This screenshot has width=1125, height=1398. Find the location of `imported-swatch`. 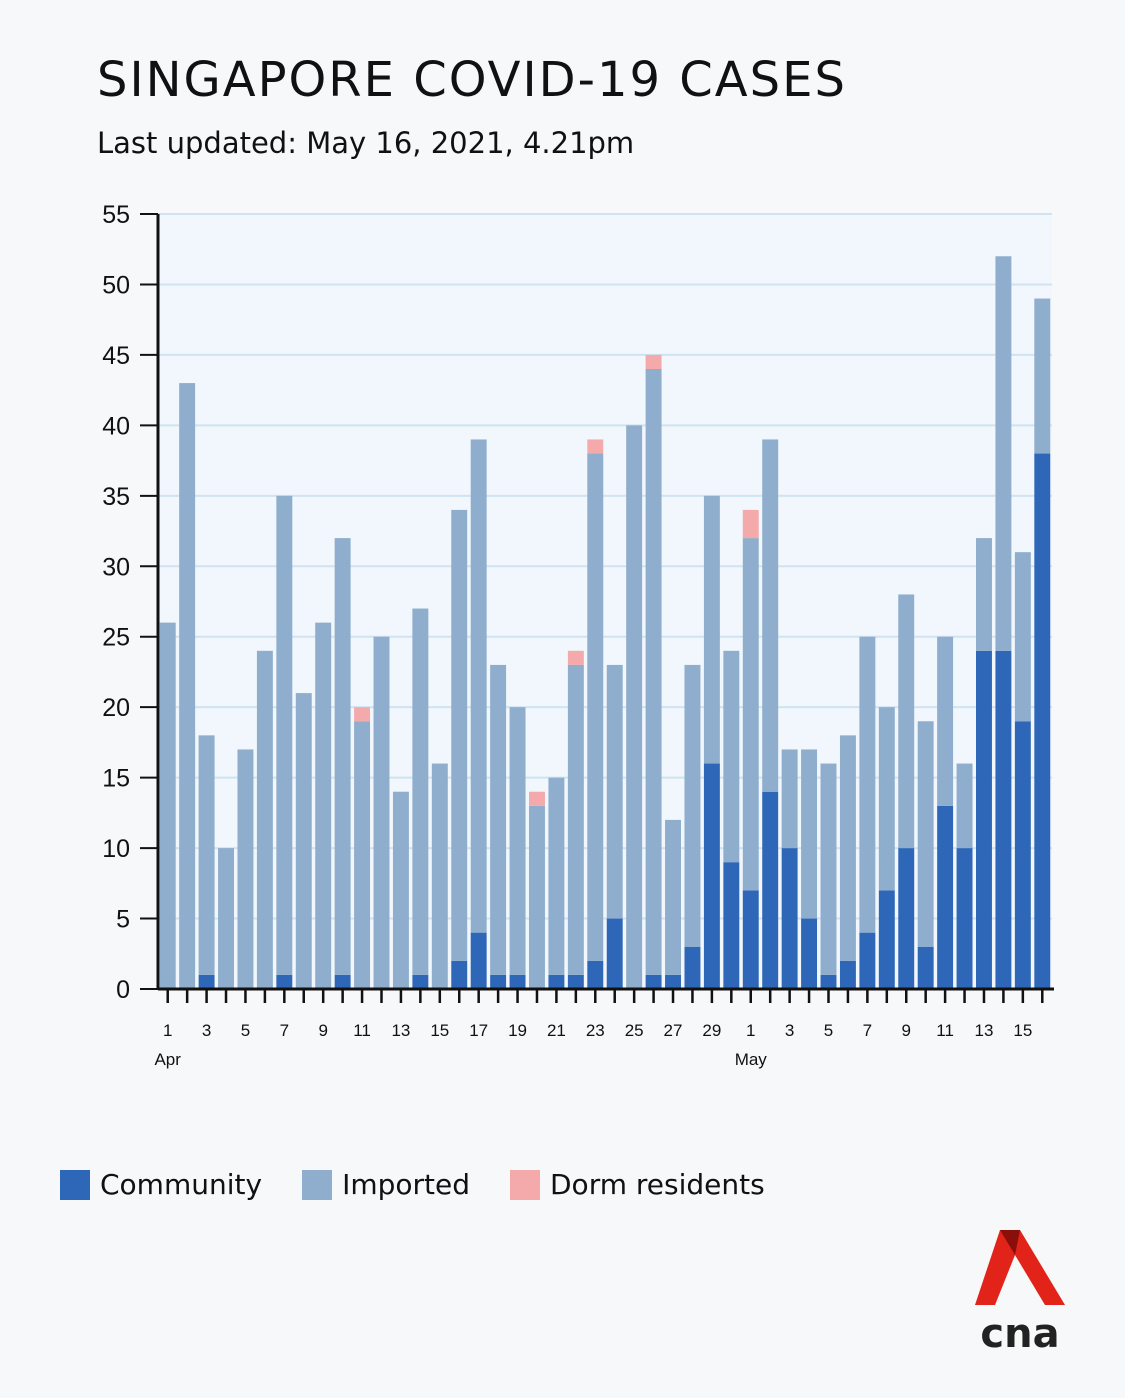

imported-swatch is located at coordinates (317, 1184).